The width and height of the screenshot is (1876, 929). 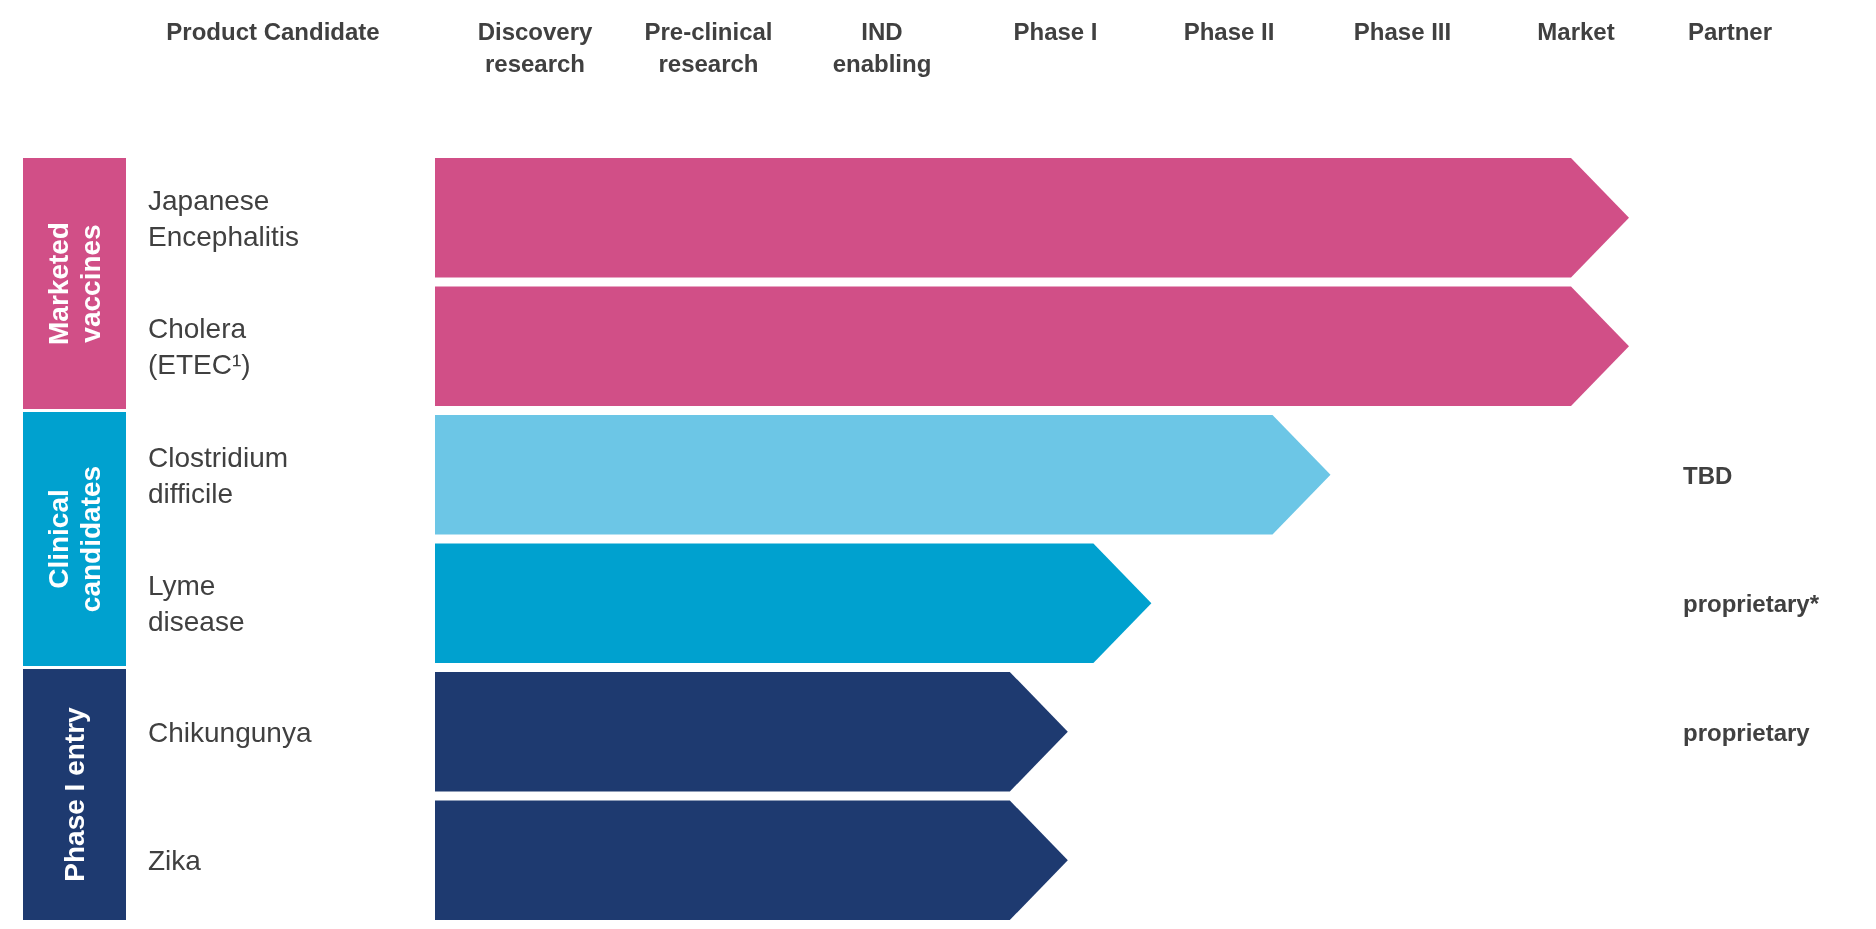 What do you see at coordinates (1055, 31) in the screenshot?
I see `text: Phase I` at bounding box center [1055, 31].